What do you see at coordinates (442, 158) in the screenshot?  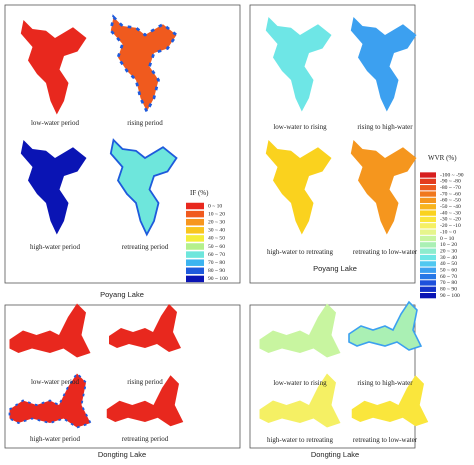 I see `legend-title: WVR (%)` at bounding box center [442, 158].